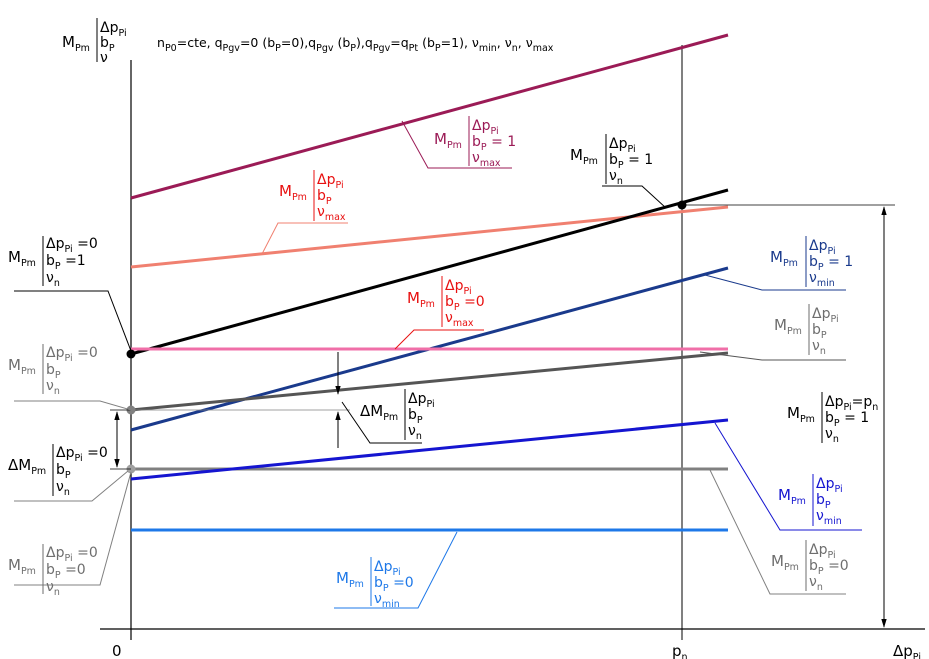  What do you see at coordinates (810, 500) in the screenshot?
I see `label-blue-min: MPm ΔpPi bP νmin` at bounding box center [810, 500].